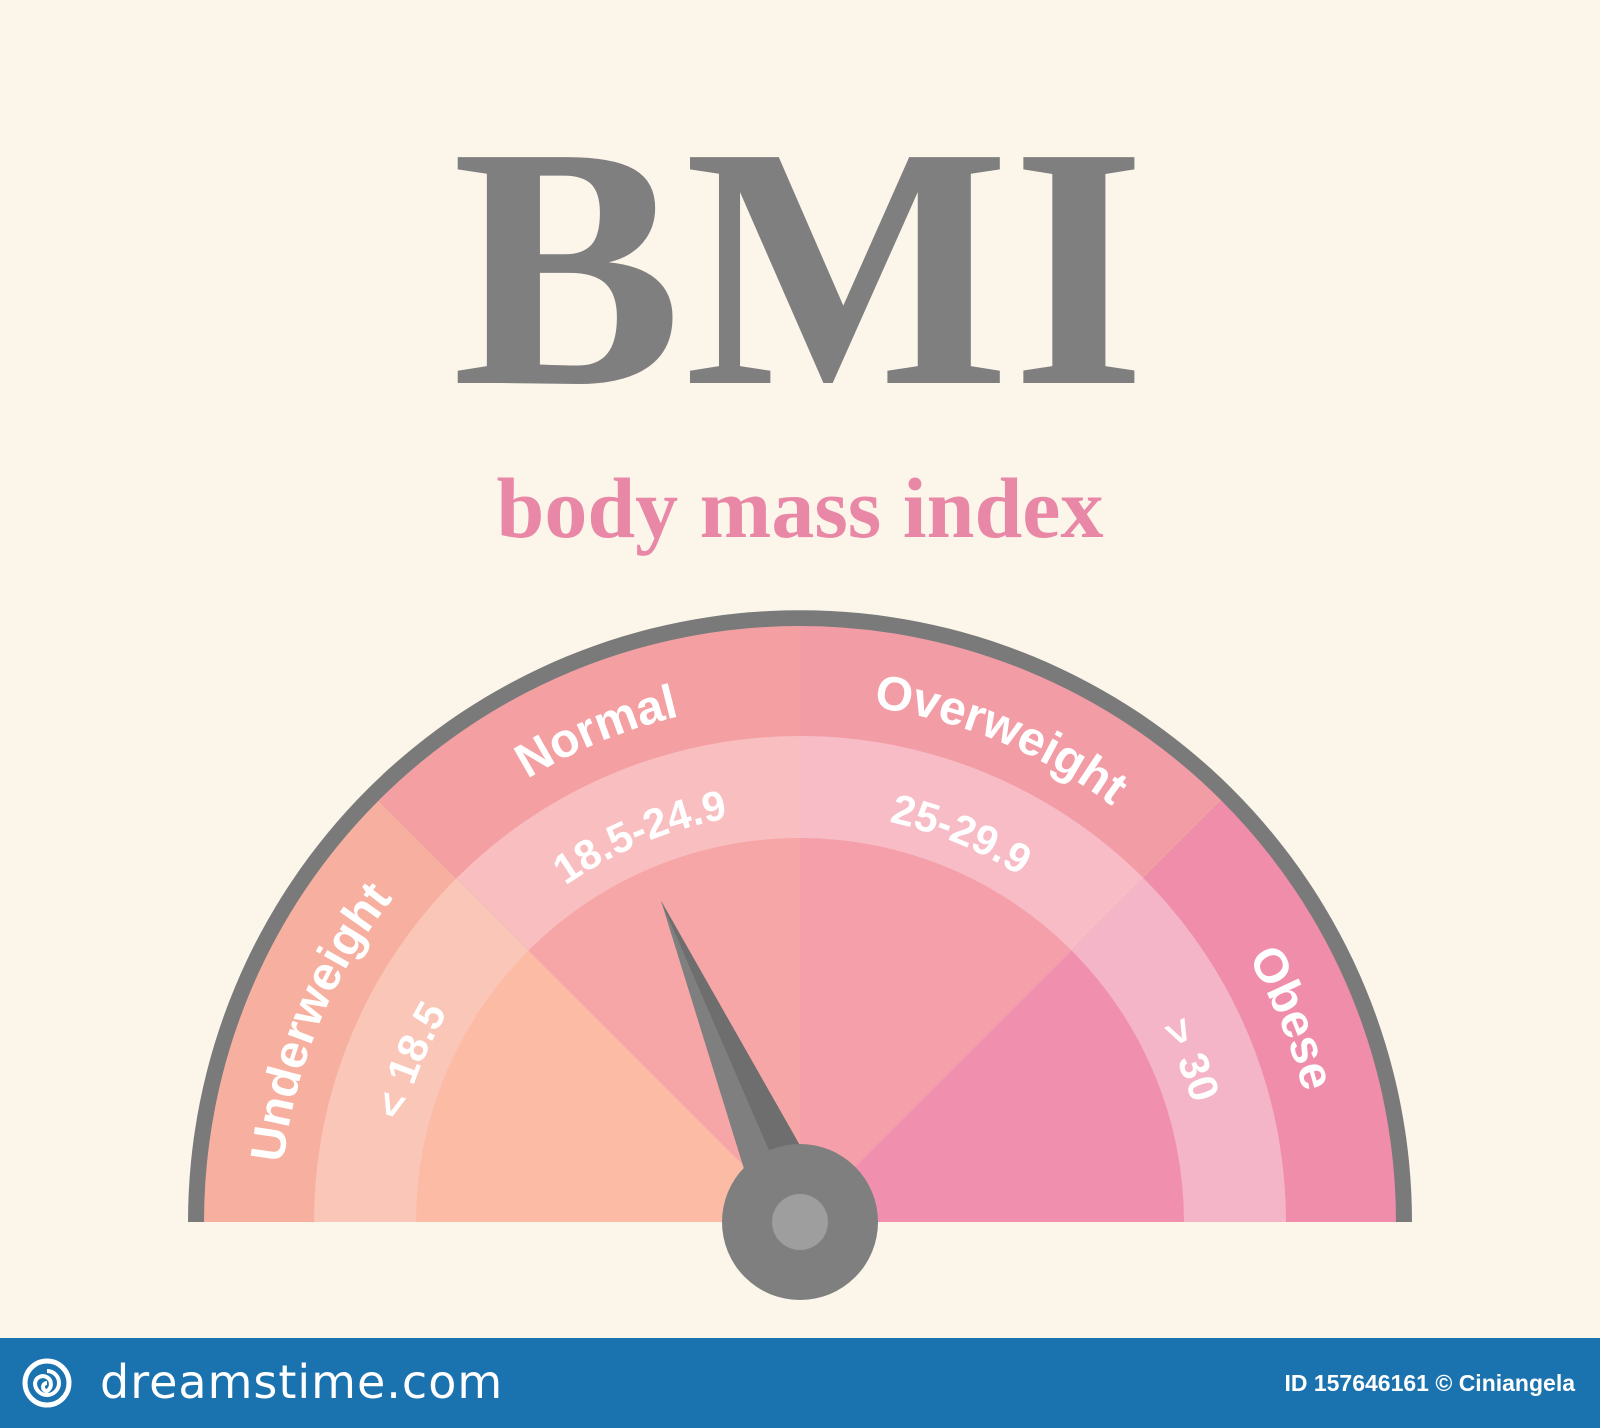  I want to click on needle-shade, so click(747, 1061).